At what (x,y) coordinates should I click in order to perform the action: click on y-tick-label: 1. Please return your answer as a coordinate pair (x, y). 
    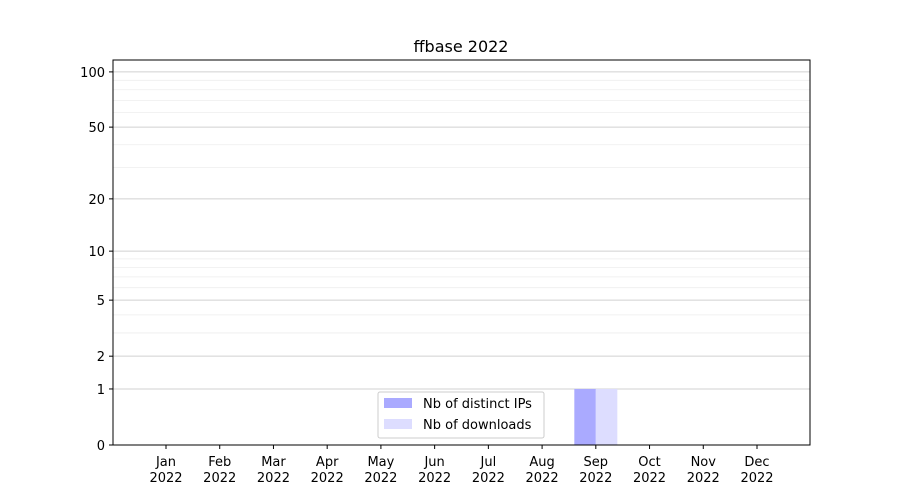
    Looking at the image, I should click on (101, 390).